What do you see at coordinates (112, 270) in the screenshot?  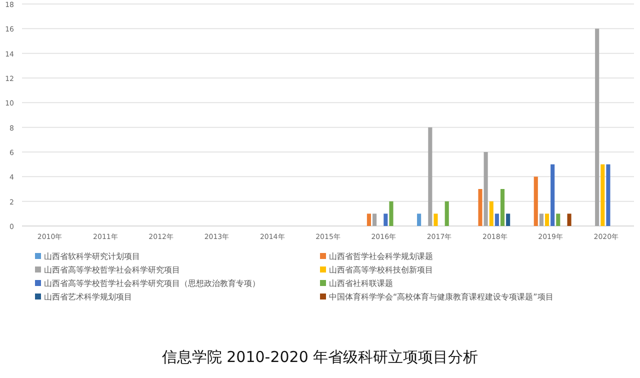 I see `legend-label: 山西省高等学校哲学社会科学研究项目` at bounding box center [112, 270].